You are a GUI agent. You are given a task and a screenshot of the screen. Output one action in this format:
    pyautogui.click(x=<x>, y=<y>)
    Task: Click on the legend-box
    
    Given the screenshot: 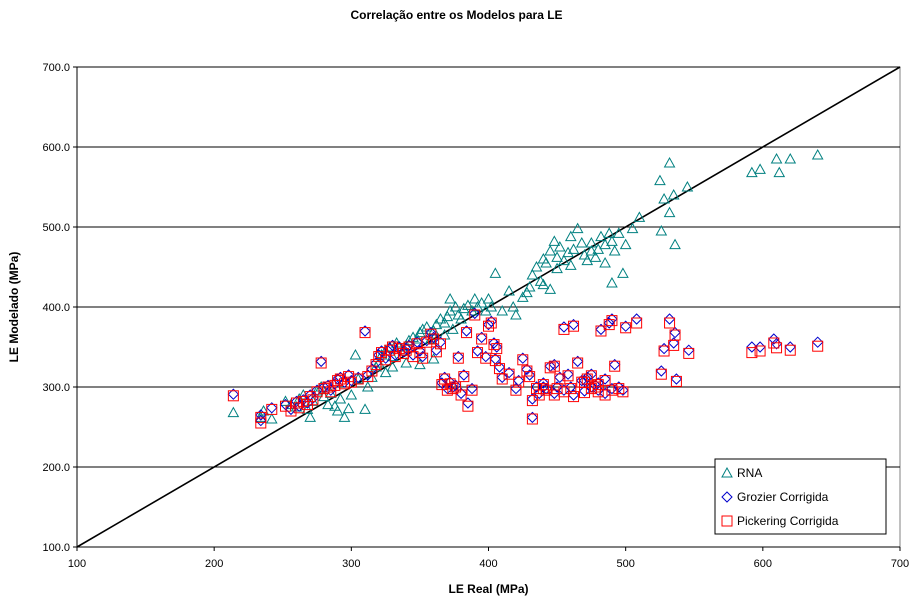 What is the action you would take?
    pyautogui.click(x=800, y=496)
    